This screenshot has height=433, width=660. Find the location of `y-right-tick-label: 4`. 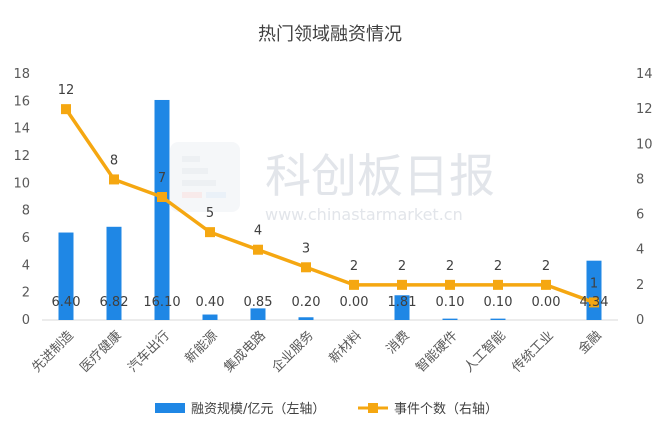

y-right-tick-label: 4 is located at coordinates (640, 250).